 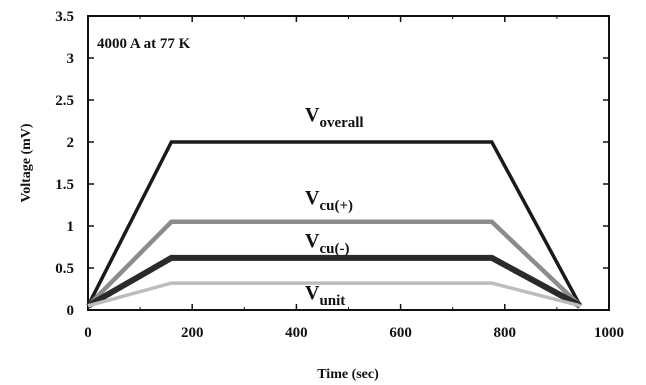 I want to click on chart-annotation: 4000 A at 77 K, so click(x=144, y=44).